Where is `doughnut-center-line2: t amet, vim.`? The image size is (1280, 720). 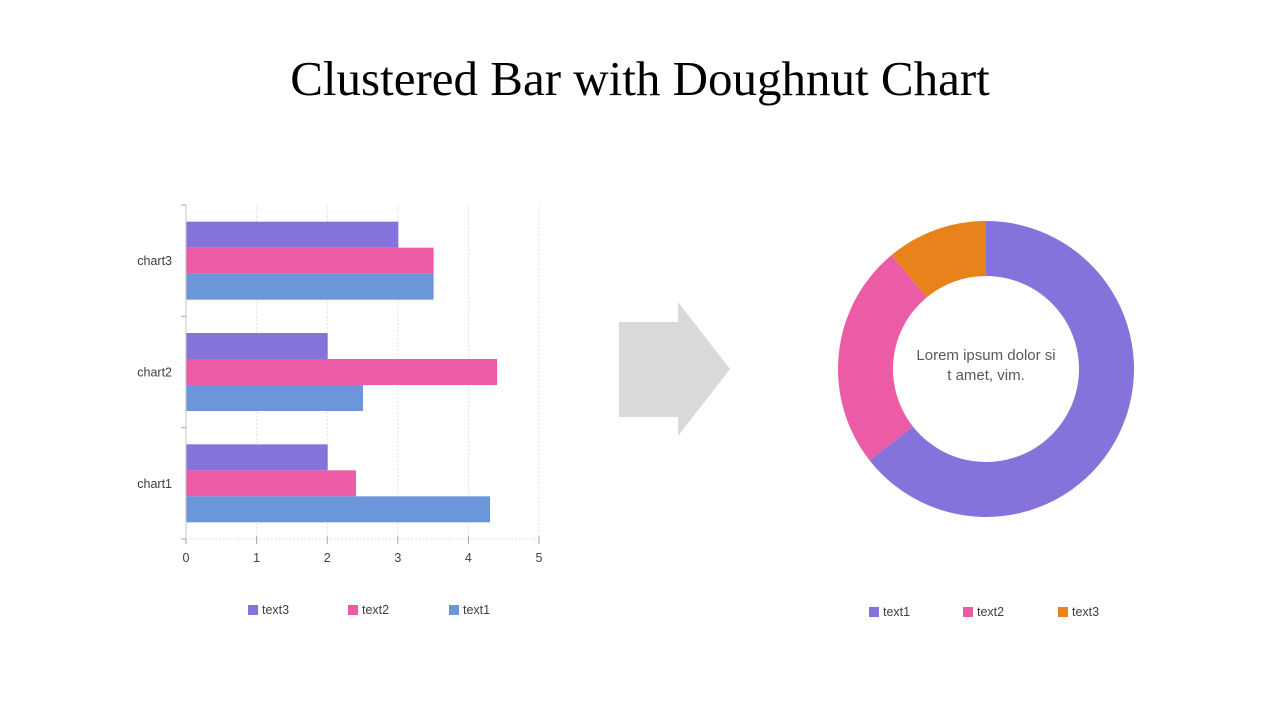 doughnut-center-line2: t amet, vim. is located at coordinates (986, 375).